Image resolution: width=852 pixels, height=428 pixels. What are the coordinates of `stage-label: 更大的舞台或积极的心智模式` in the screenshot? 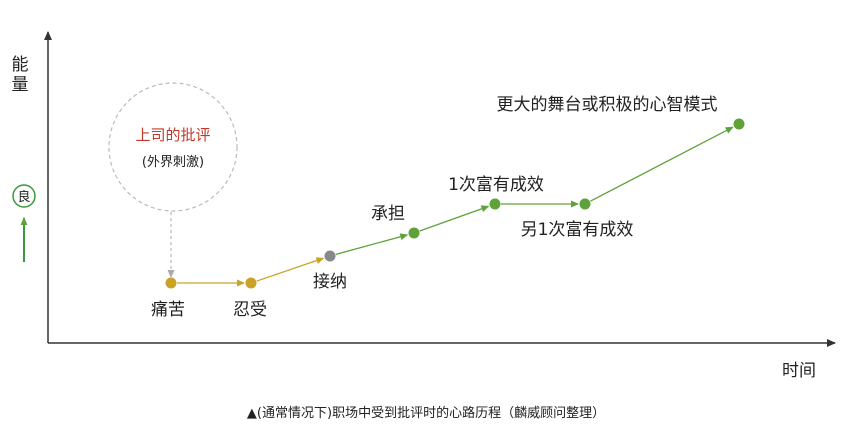 It's located at (607, 105).